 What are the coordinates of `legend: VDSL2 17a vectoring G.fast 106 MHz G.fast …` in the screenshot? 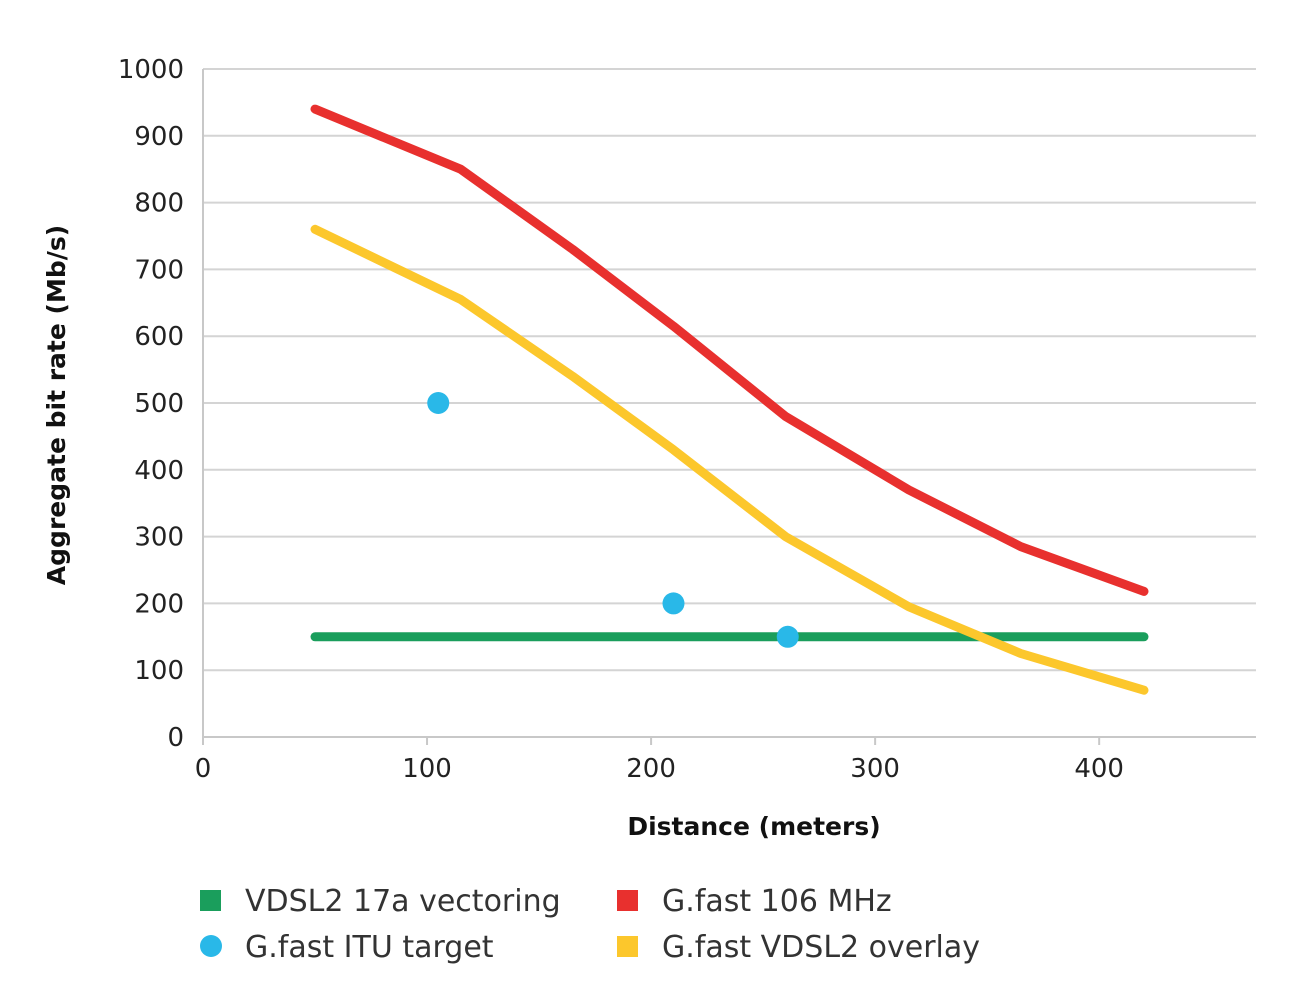 It's located at (590, 924).